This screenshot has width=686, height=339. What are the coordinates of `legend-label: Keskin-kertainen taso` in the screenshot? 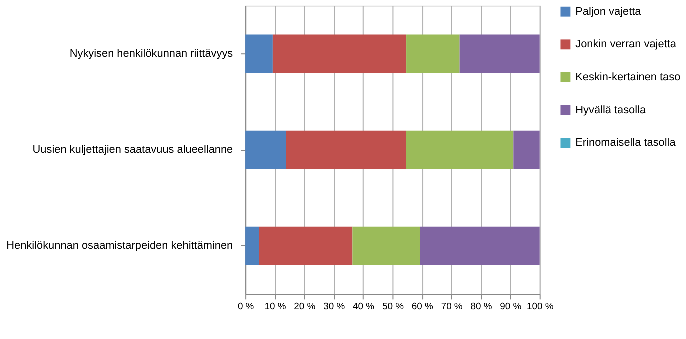 It's located at (628, 77).